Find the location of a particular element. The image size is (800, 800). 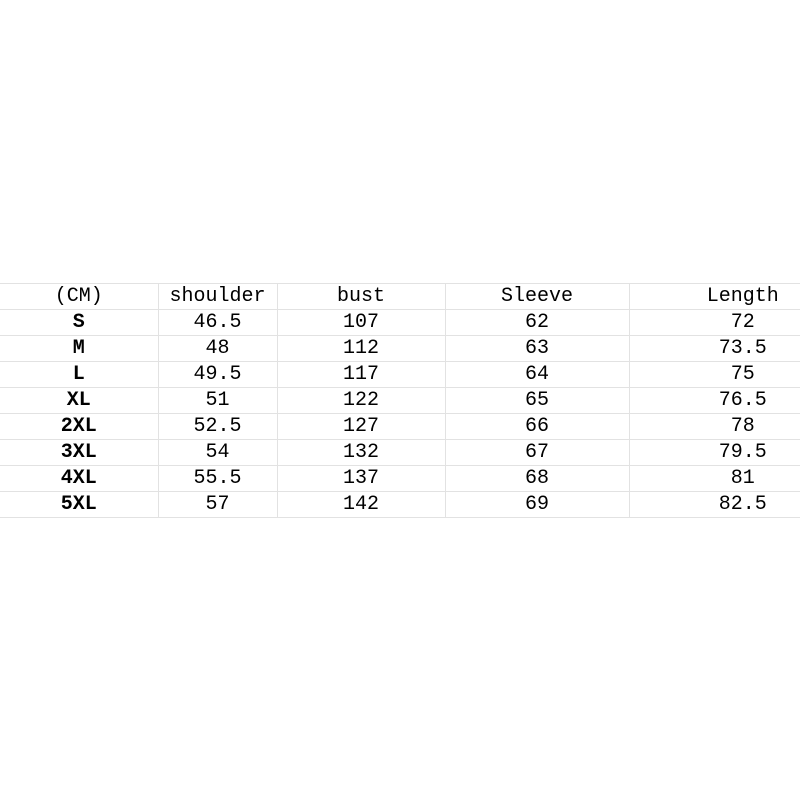

cell-shoulder: 52.5 is located at coordinates (217, 426).